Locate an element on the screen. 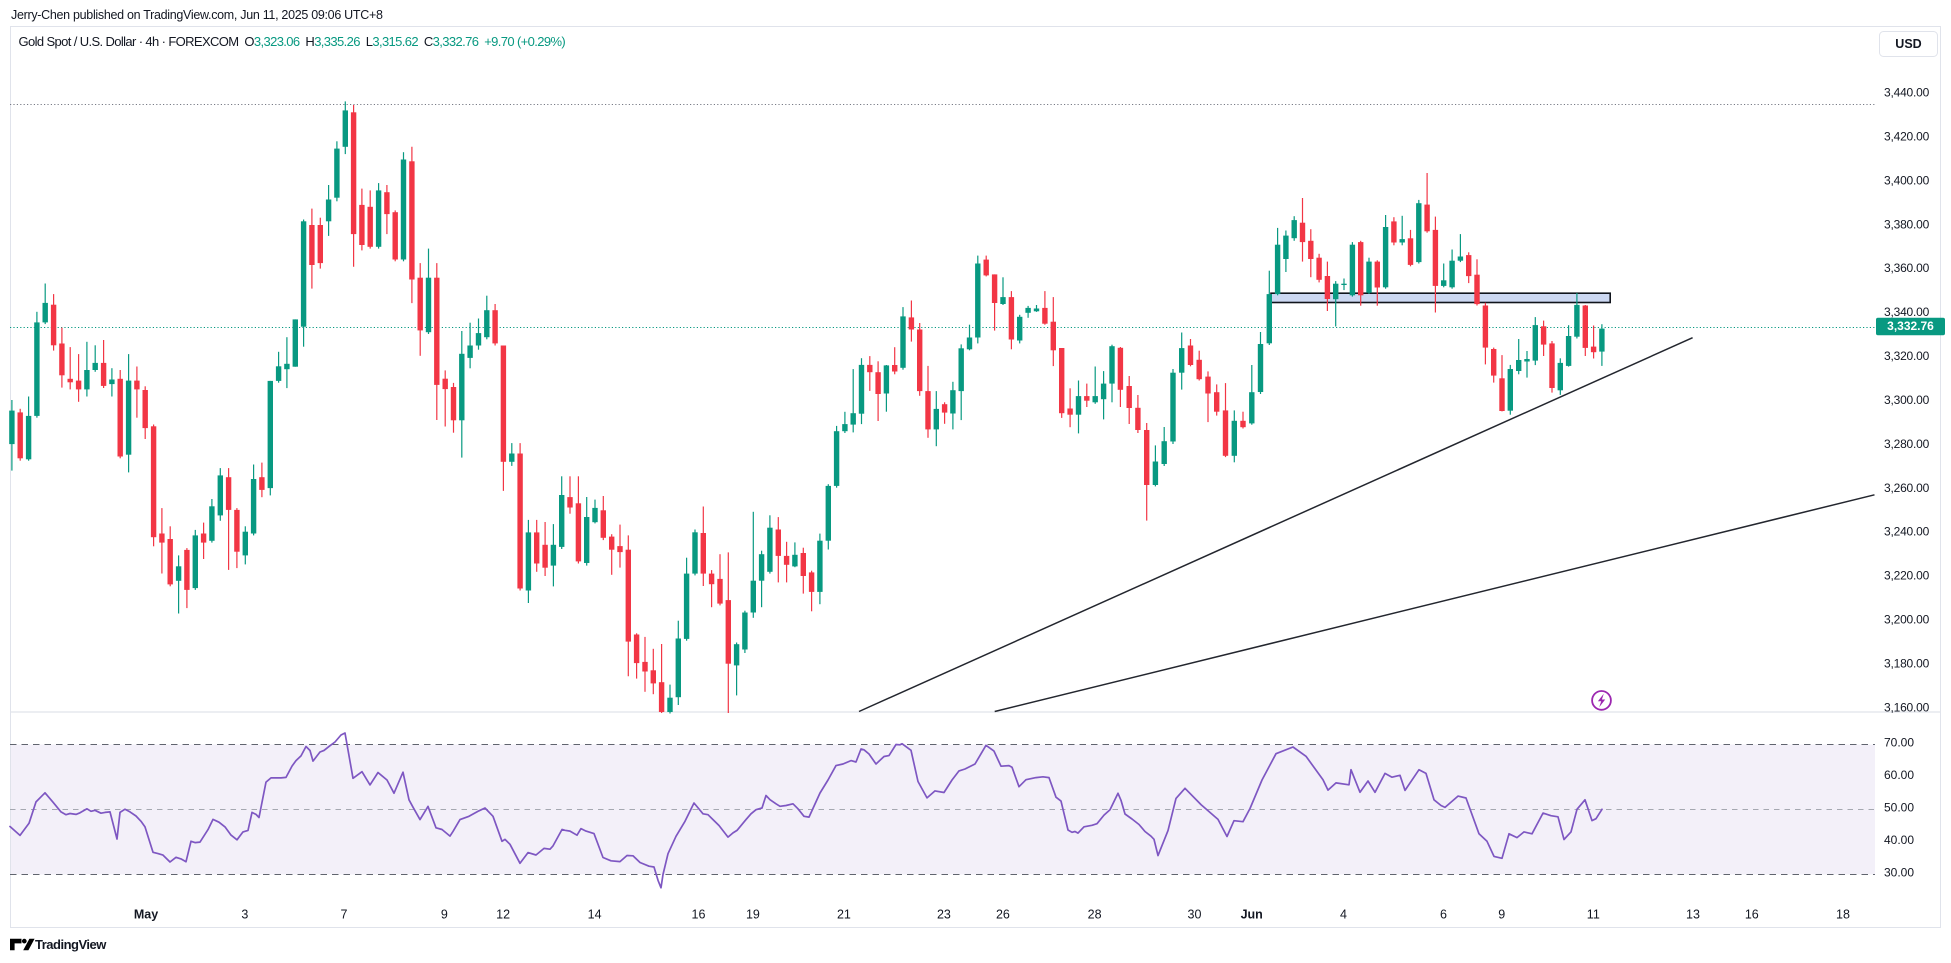 This screenshot has width=1951, height=963. svg-text: 3,200.00 is located at coordinates (1907, 619).